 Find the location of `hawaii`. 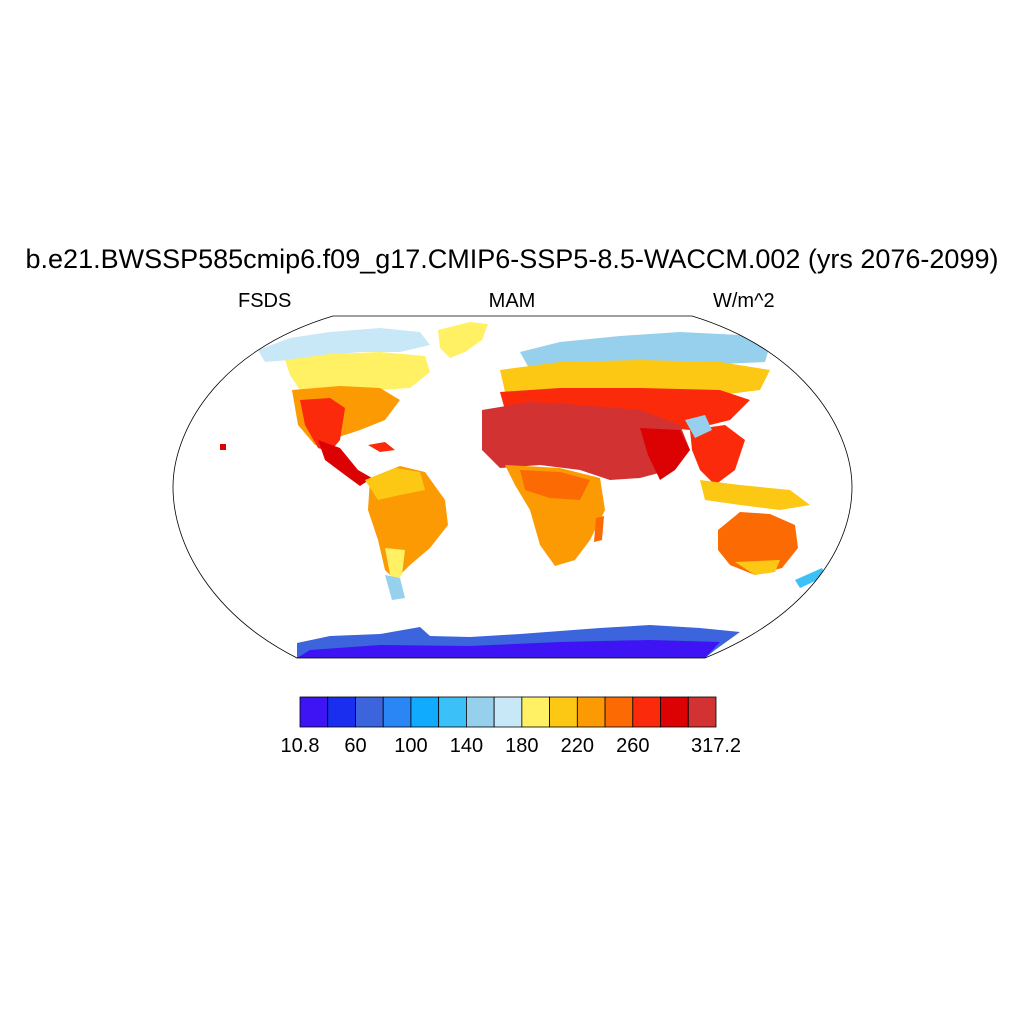

hawaii is located at coordinates (223, 447).